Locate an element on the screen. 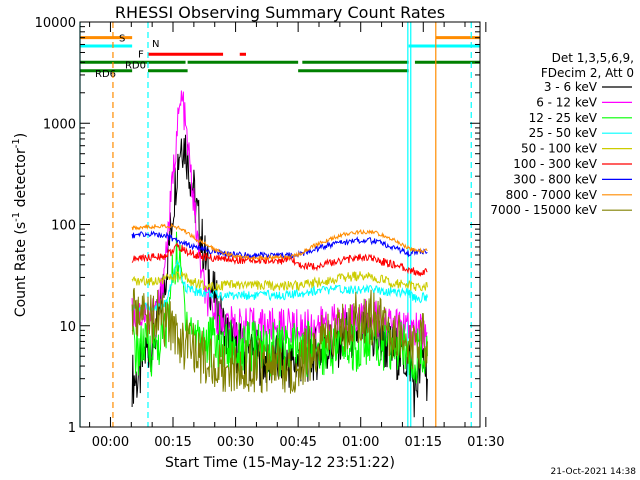 Image resolution: width=640 pixels, height=480 pixels. x-tick-label: 00:00 is located at coordinates (110, 442).